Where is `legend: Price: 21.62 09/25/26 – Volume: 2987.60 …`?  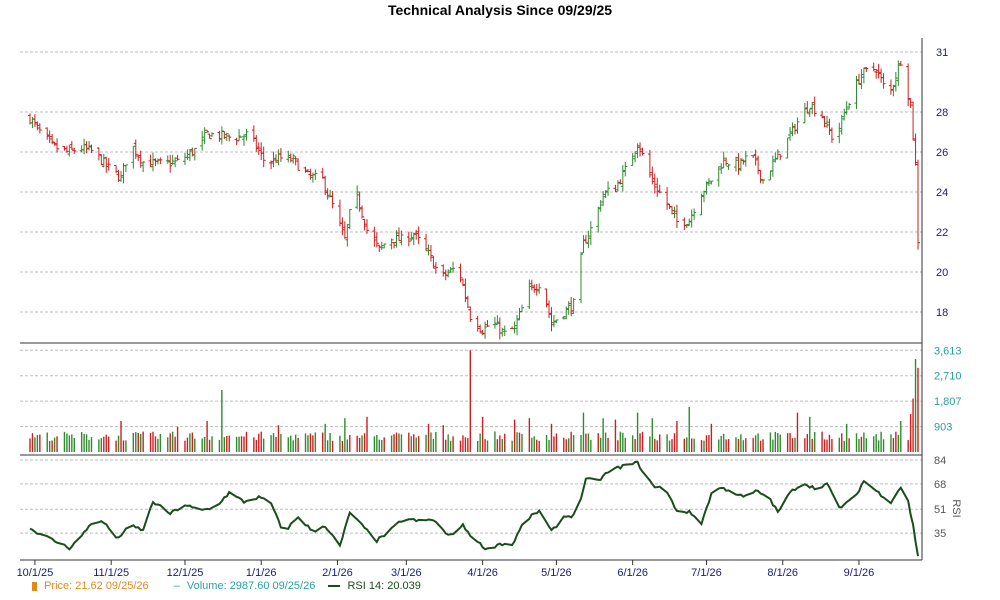 legend: Price: 21.62 09/25/26 – Volume: 2987.60 … is located at coordinates (228, 586).